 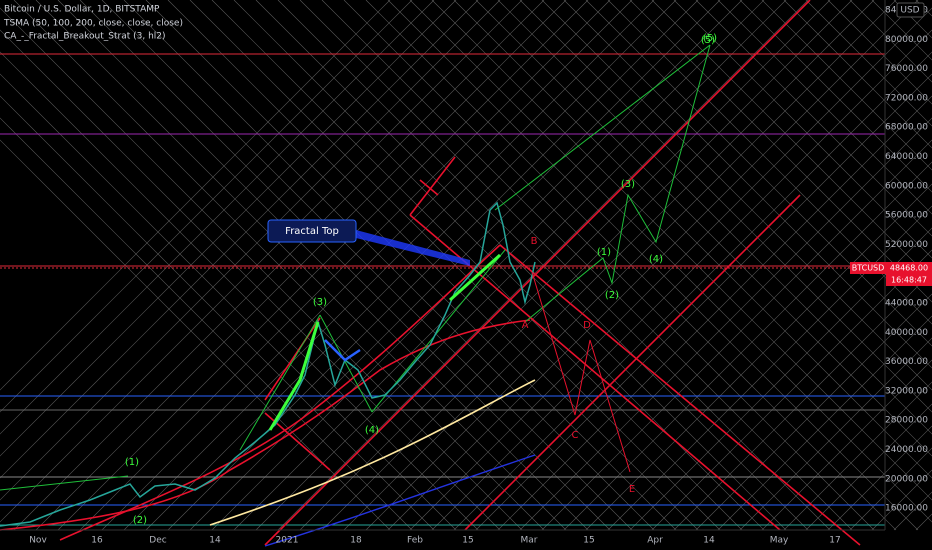 What do you see at coordinates (38, 541) in the screenshot?
I see `time-tick-label: Nov` at bounding box center [38, 541].